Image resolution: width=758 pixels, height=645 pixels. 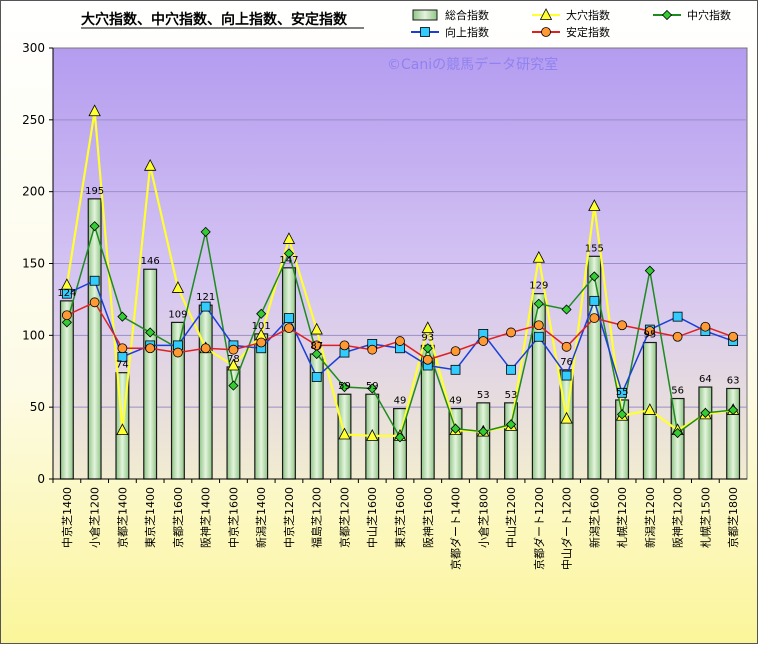 I want to click on x-tick-label: 京都芝1800, so click(x=733, y=517).